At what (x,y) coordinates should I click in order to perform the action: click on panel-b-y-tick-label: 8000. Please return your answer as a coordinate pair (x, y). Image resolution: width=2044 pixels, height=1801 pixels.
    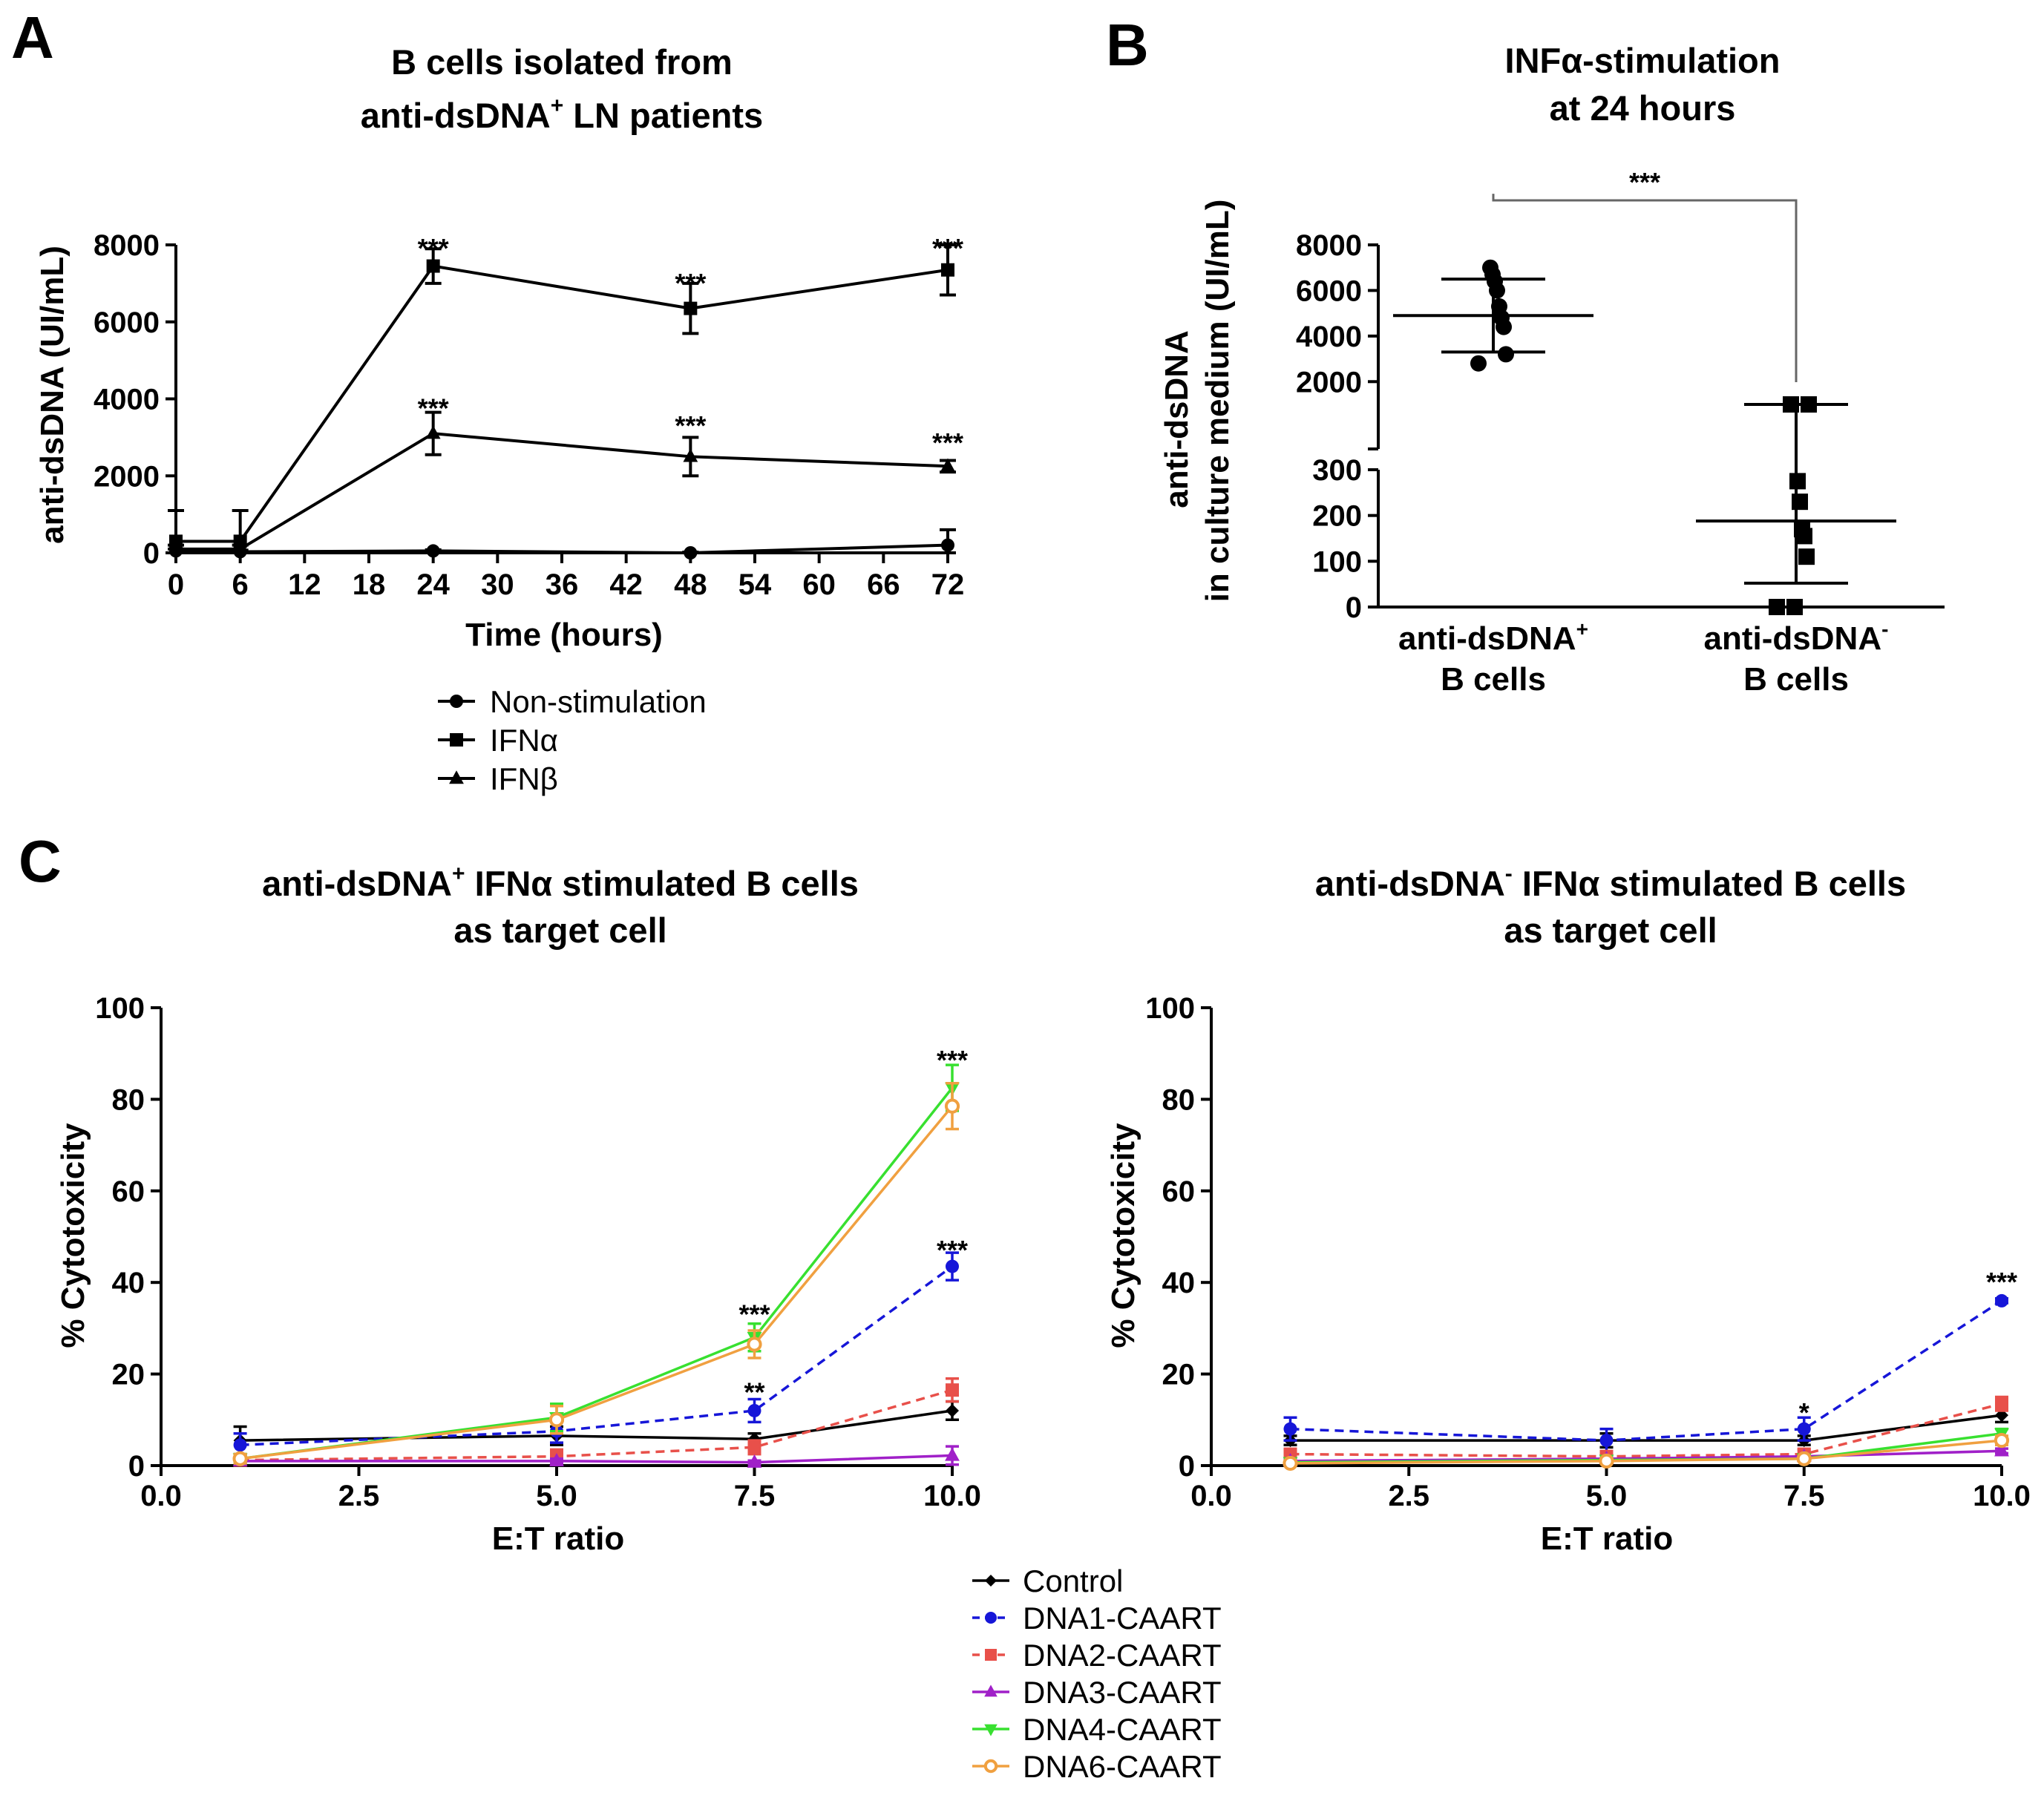
    Looking at the image, I should click on (1329, 245).